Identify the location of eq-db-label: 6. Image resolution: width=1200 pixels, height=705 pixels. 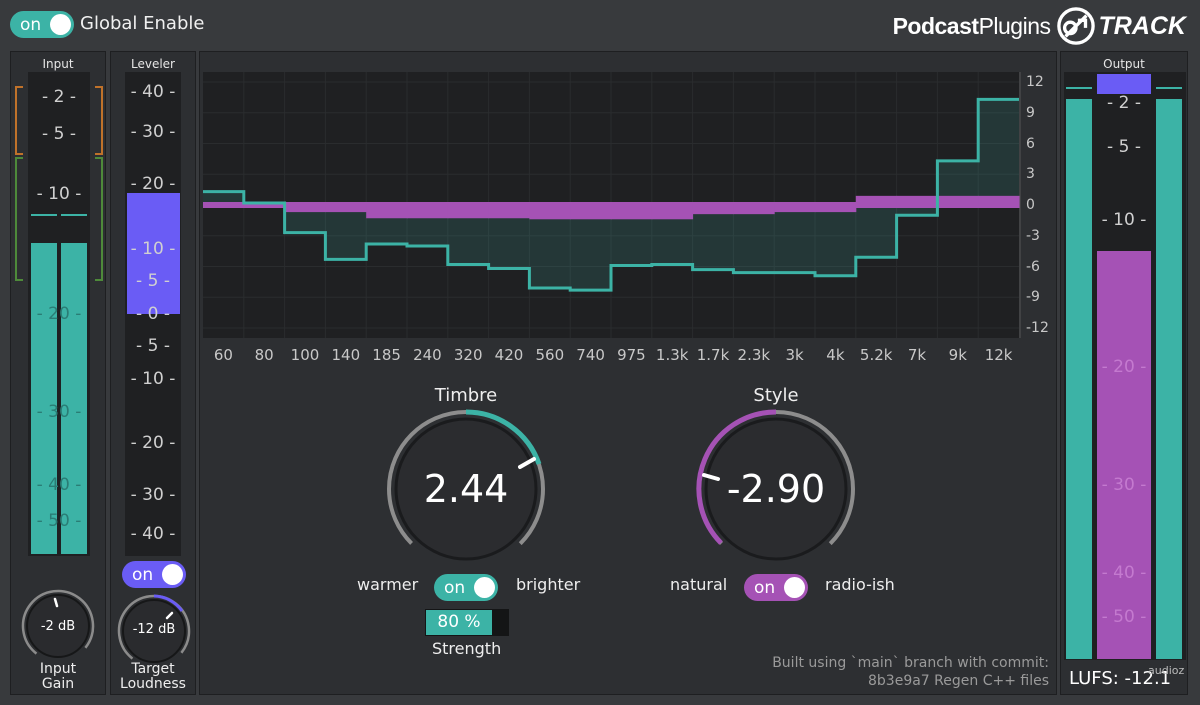
(1030, 143).